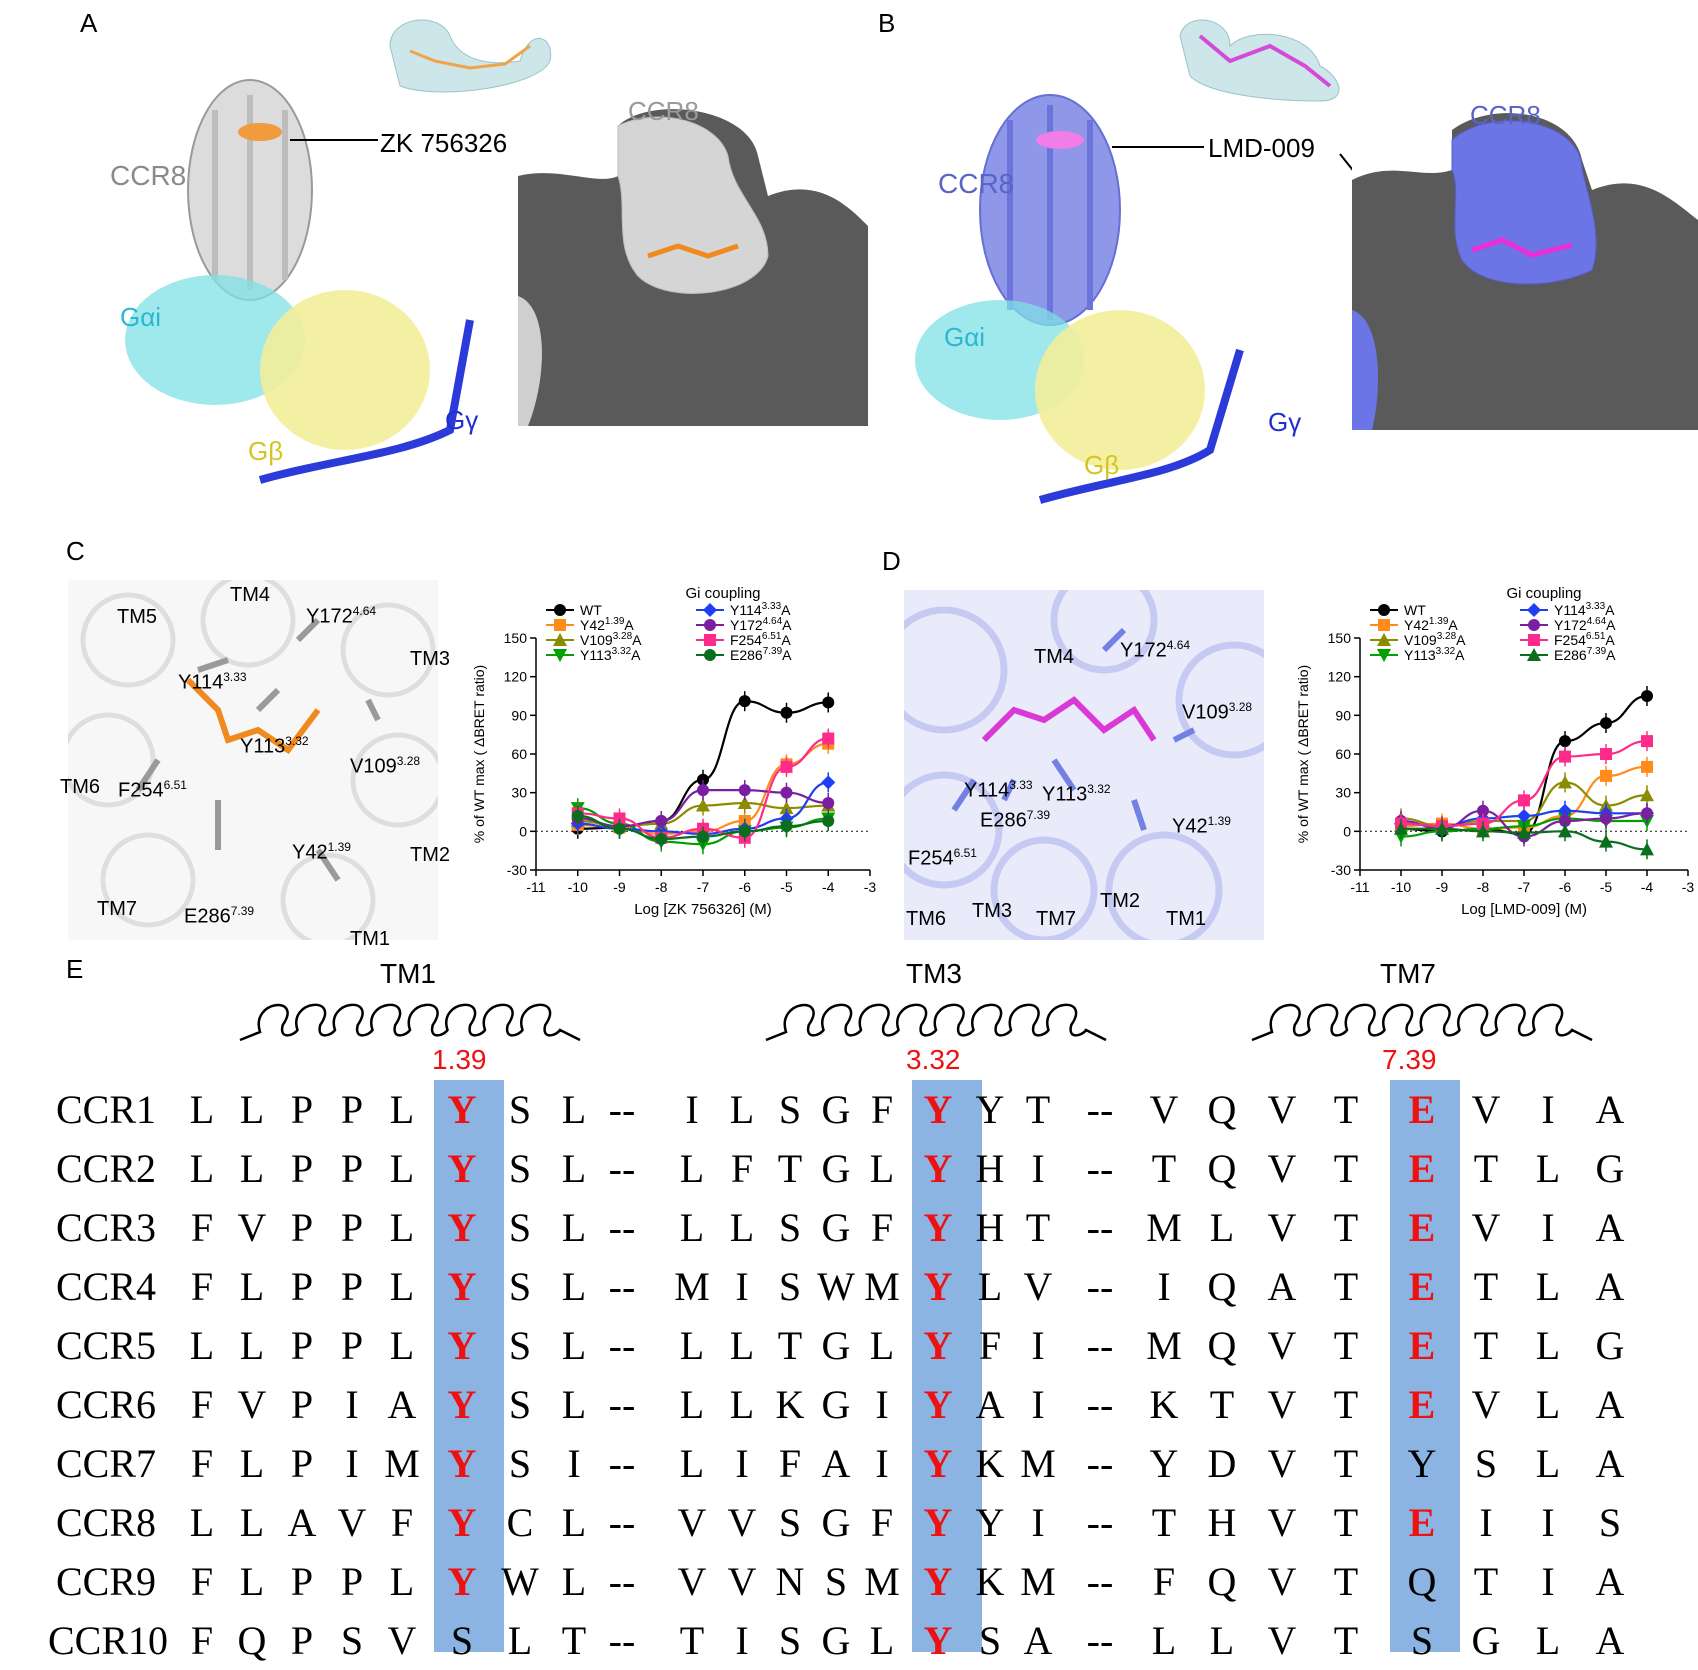 This screenshot has height=1670, width=1698. Describe the element at coordinates (1201, 826) in the screenshot. I see `residue-label-y42-d: Y421.39` at that location.